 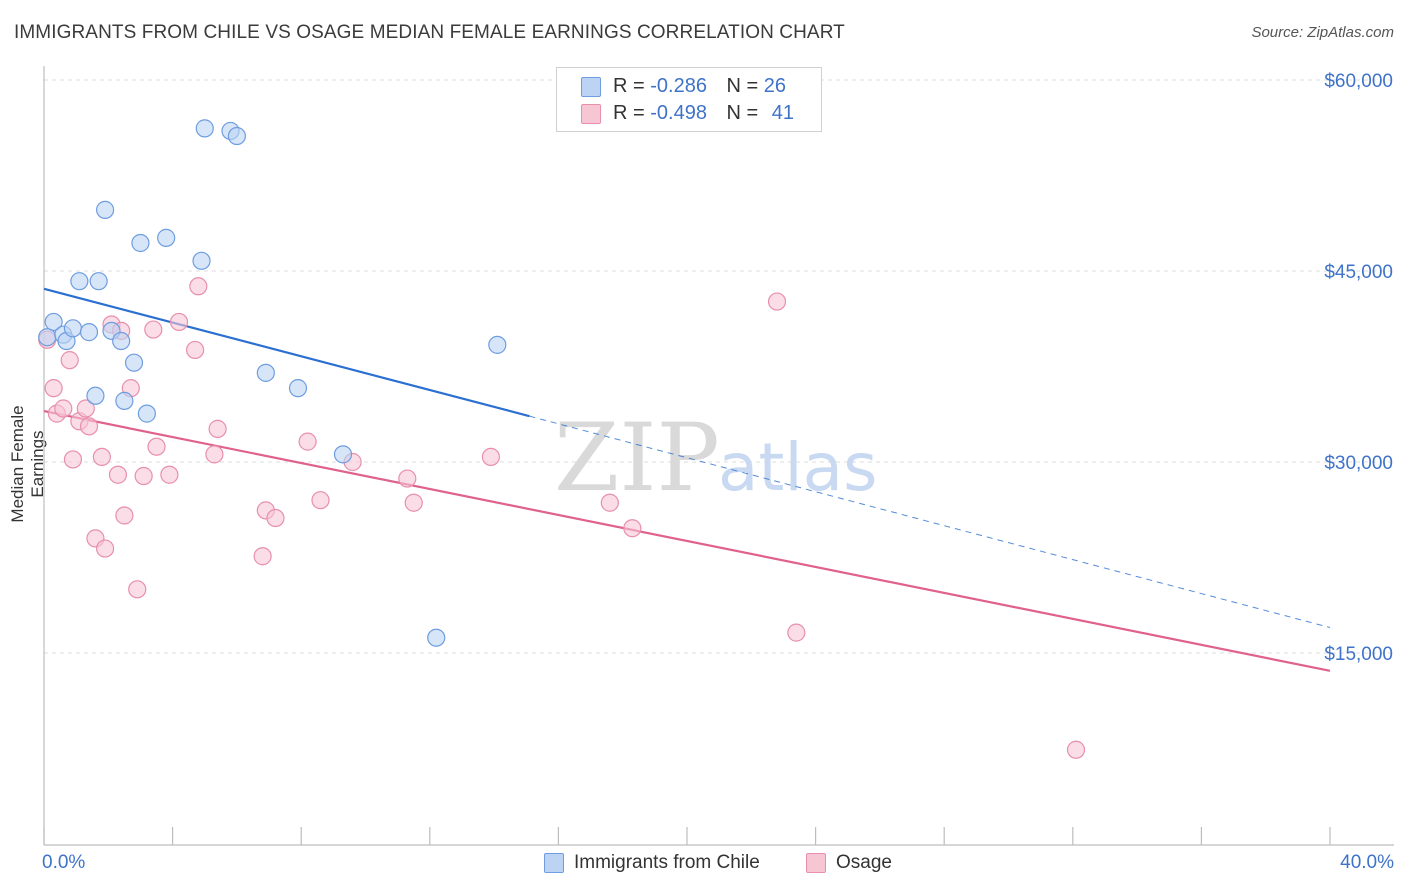 What do you see at coordinates (1367, 862) in the screenshot?
I see `x-tick-label-max: 40.0%` at bounding box center [1367, 862].